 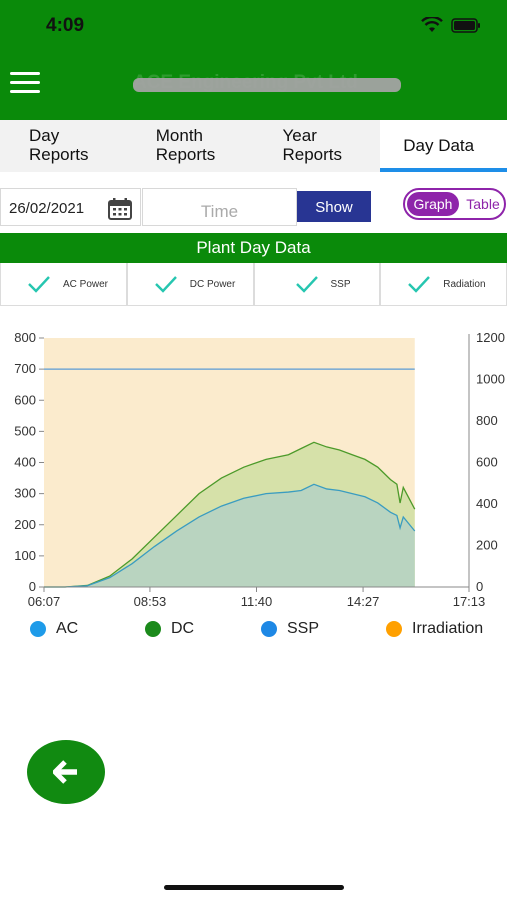 What do you see at coordinates (86, 284) in the screenshot?
I see `filter-label: AC Power` at bounding box center [86, 284].